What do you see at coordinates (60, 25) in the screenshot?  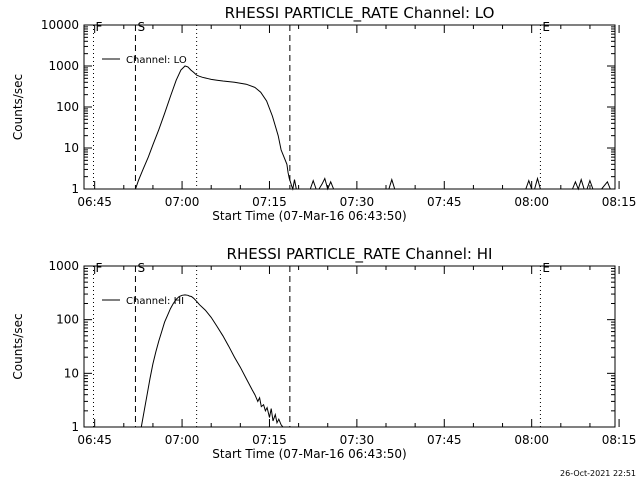 I see `y-tick-label: 10000` at bounding box center [60, 25].